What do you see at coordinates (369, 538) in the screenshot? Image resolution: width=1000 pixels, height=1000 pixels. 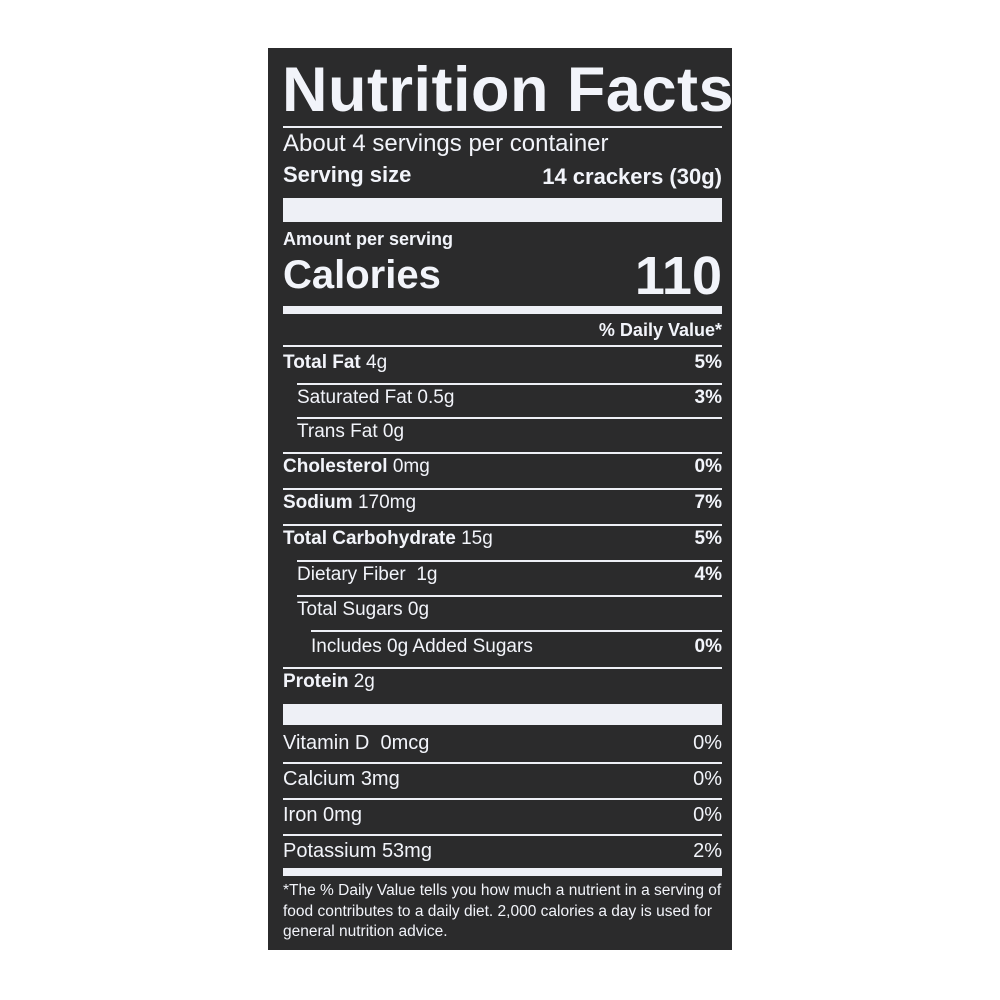 I see `nutrient-name: Total Carbohydrate` at bounding box center [369, 538].